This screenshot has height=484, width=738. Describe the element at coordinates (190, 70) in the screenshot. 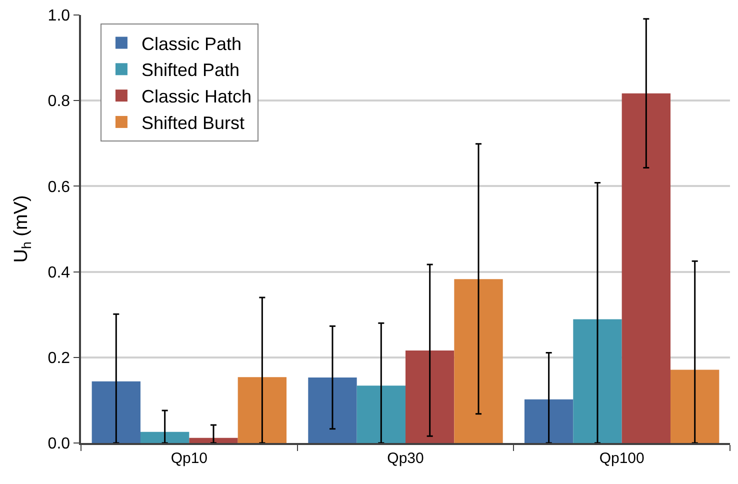

I see `legend-label: Shifted Path` at that location.